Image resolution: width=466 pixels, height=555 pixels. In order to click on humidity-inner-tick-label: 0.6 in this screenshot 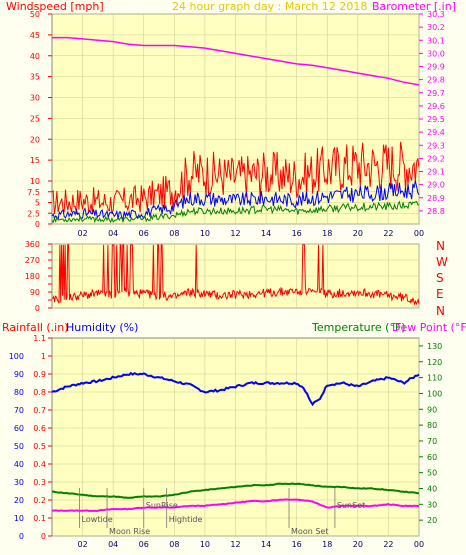, I will do `click(39, 428)`.